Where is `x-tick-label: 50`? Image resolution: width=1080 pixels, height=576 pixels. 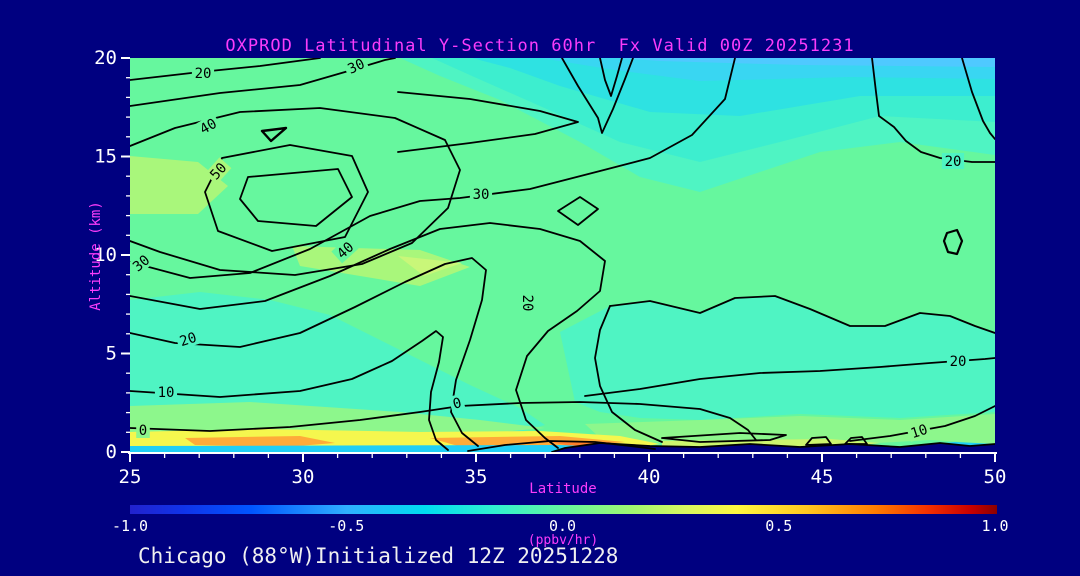
x-tick-label: 50 is located at coordinates (995, 477).